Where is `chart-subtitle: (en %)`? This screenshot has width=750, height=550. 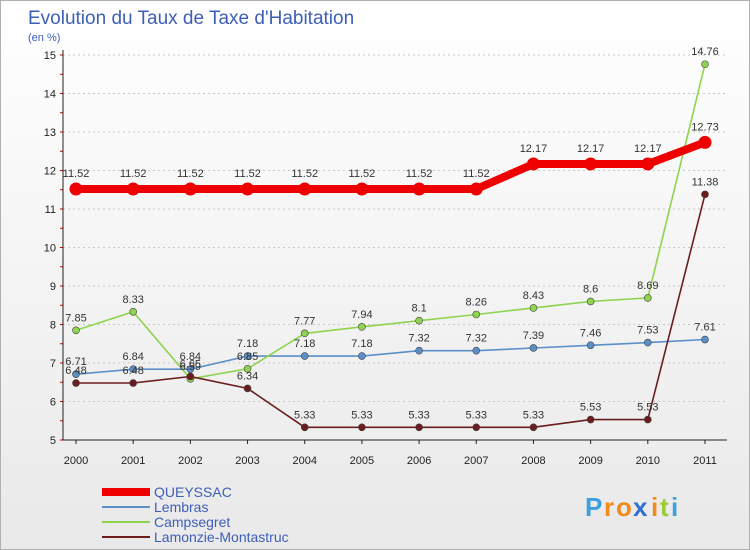 chart-subtitle: (en %) is located at coordinates (44, 38).